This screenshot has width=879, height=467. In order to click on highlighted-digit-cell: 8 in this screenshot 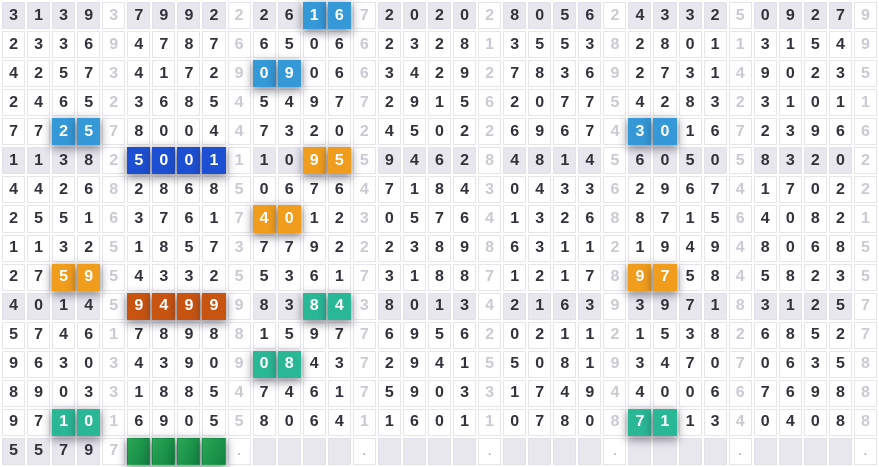, I will do `click(289, 364)`.